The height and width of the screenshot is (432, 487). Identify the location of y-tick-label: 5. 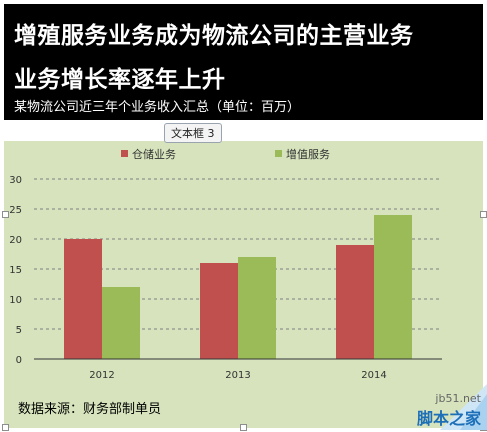
(19, 330).